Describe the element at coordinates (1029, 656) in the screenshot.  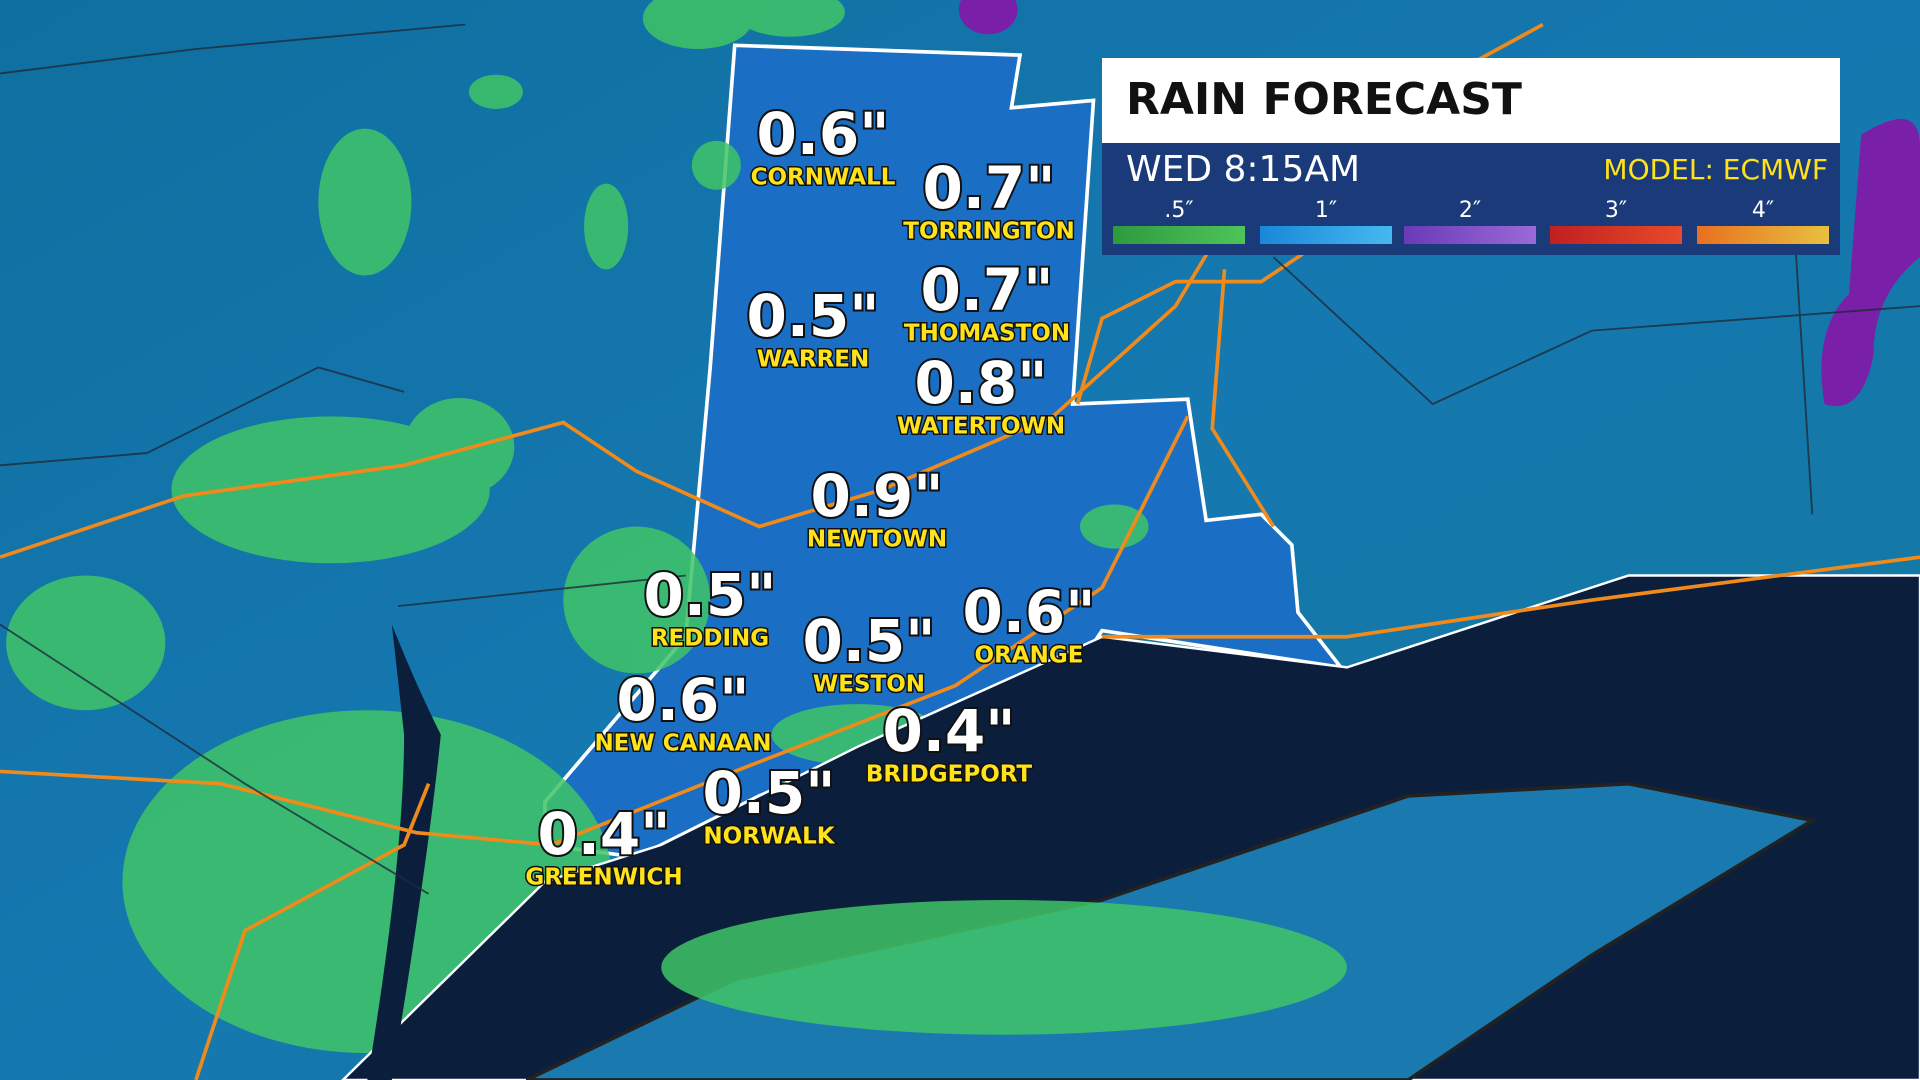
I see `town-name: ORANGE` at that location.